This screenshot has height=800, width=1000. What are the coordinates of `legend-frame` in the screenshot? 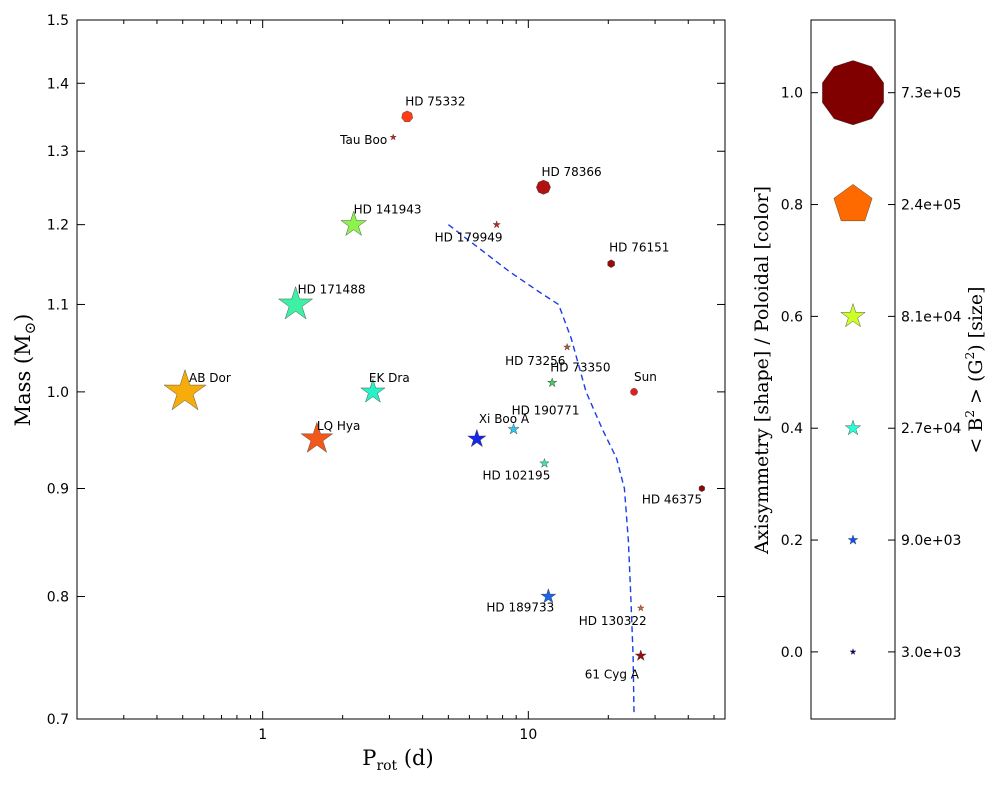 It's located at (853, 369).